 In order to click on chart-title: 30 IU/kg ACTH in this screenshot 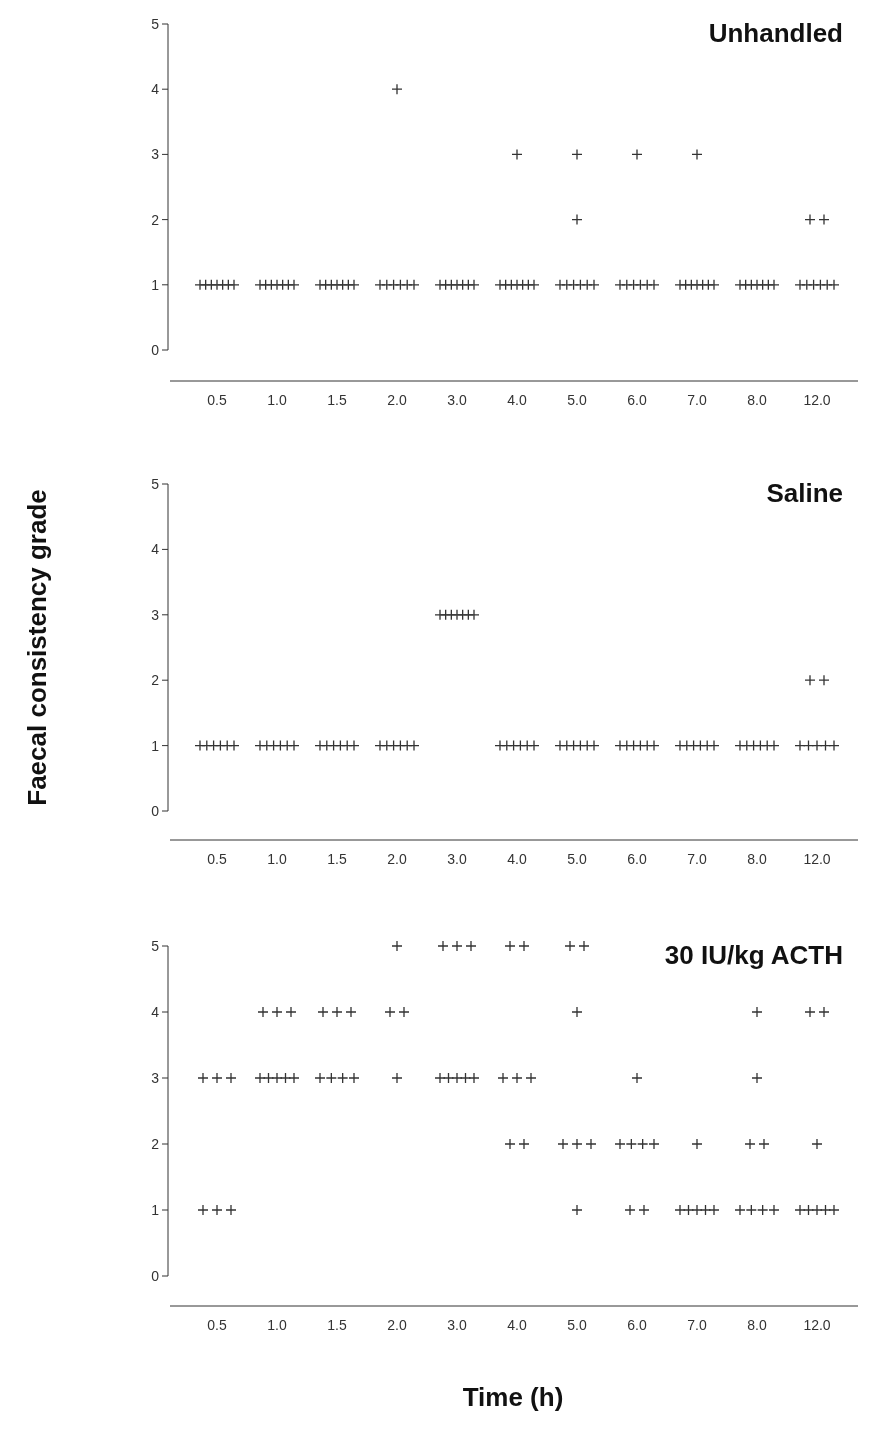, I will do `click(753, 955)`.